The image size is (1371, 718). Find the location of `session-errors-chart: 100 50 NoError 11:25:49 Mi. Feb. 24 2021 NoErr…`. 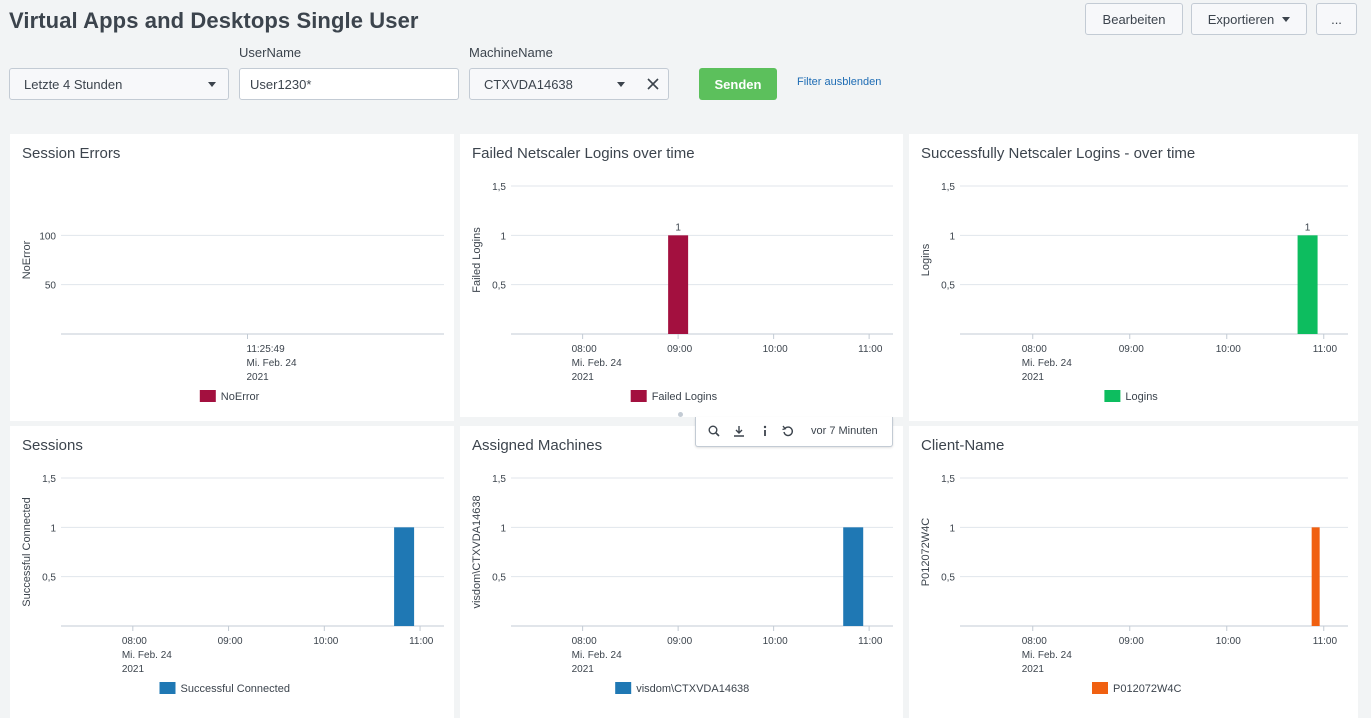

session-errors-chart: 100 50 NoError 11:25:49 Mi. Feb. 24 2021 NoErr… is located at coordinates (232, 317).